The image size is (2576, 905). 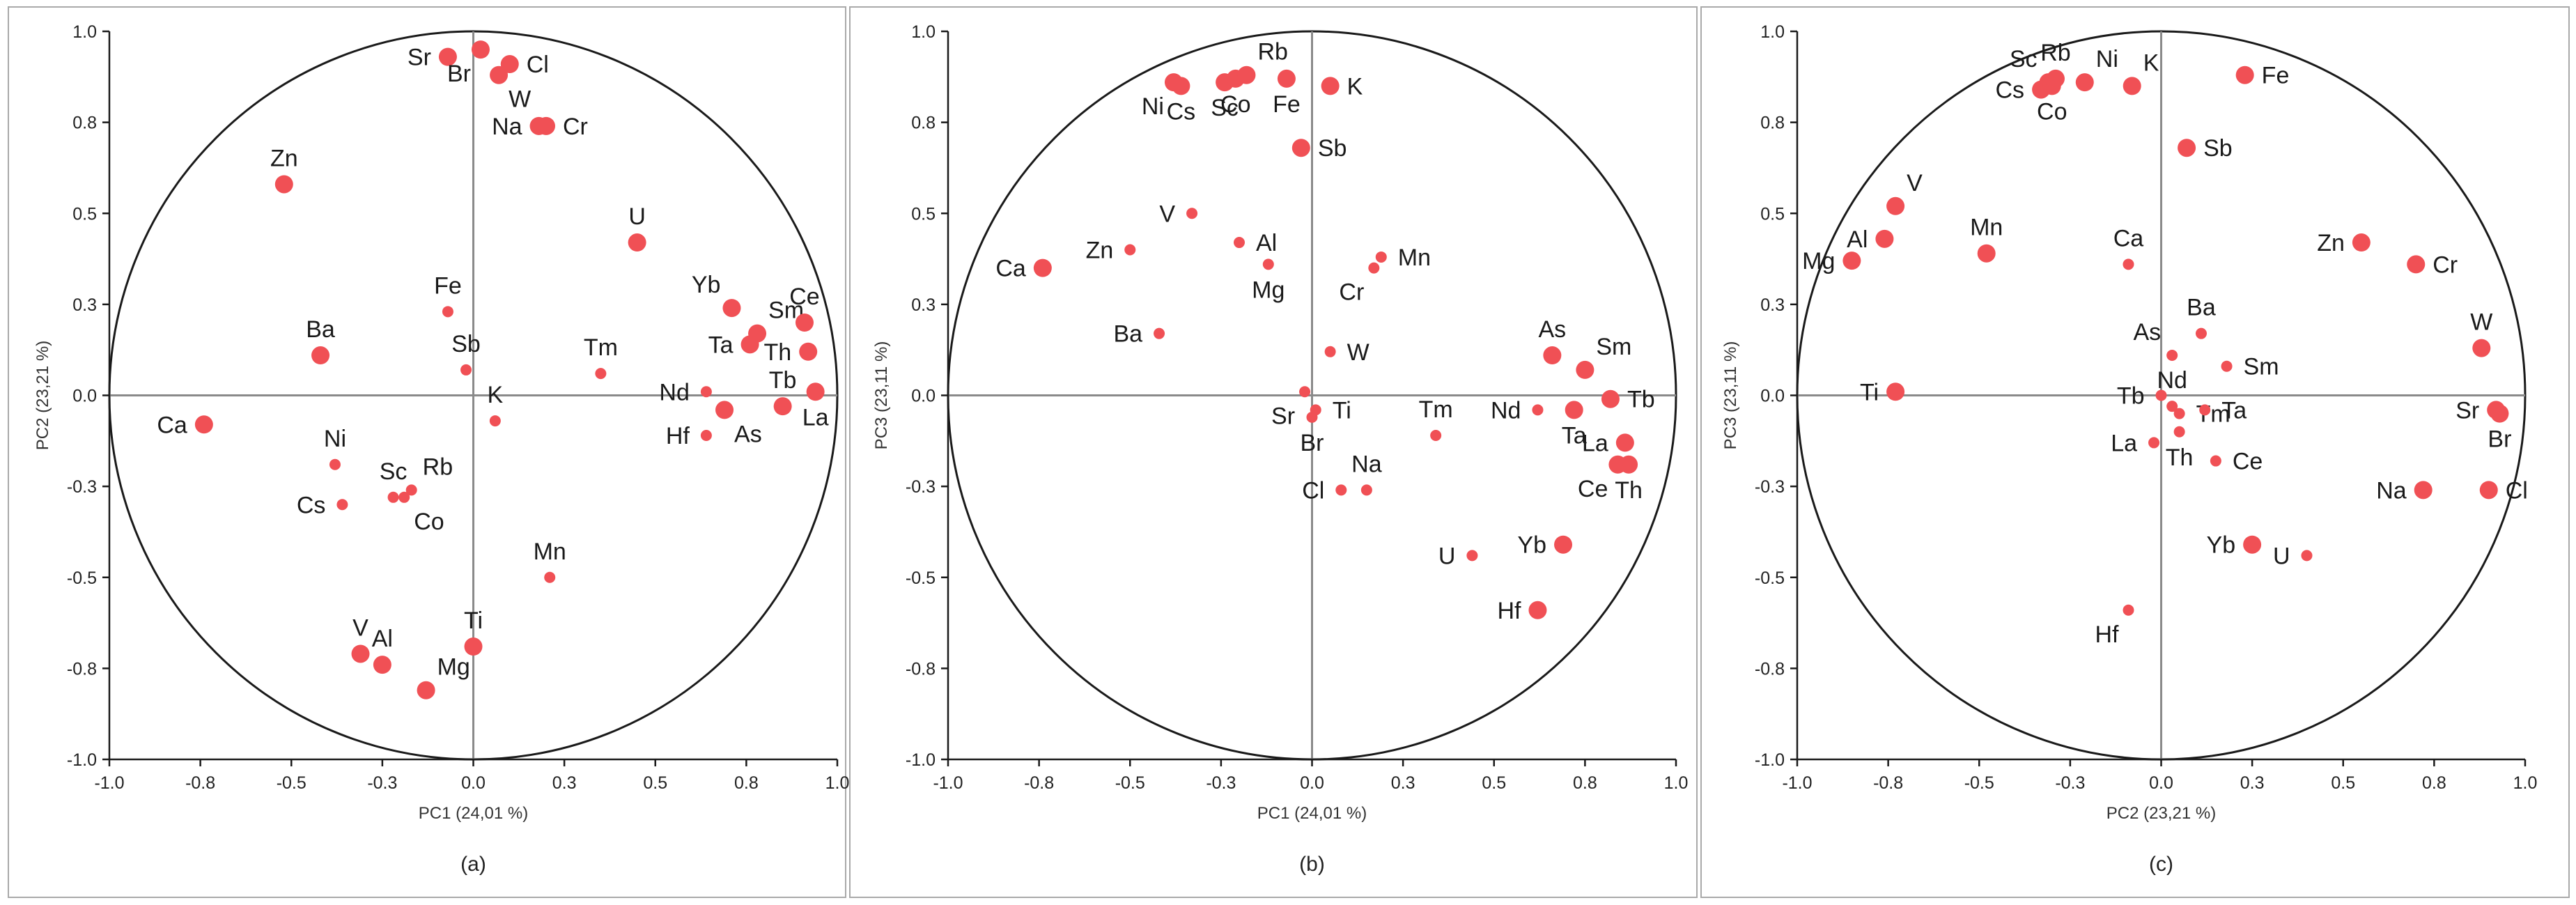 I want to click on point-label-br: Br, so click(x=459, y=74).